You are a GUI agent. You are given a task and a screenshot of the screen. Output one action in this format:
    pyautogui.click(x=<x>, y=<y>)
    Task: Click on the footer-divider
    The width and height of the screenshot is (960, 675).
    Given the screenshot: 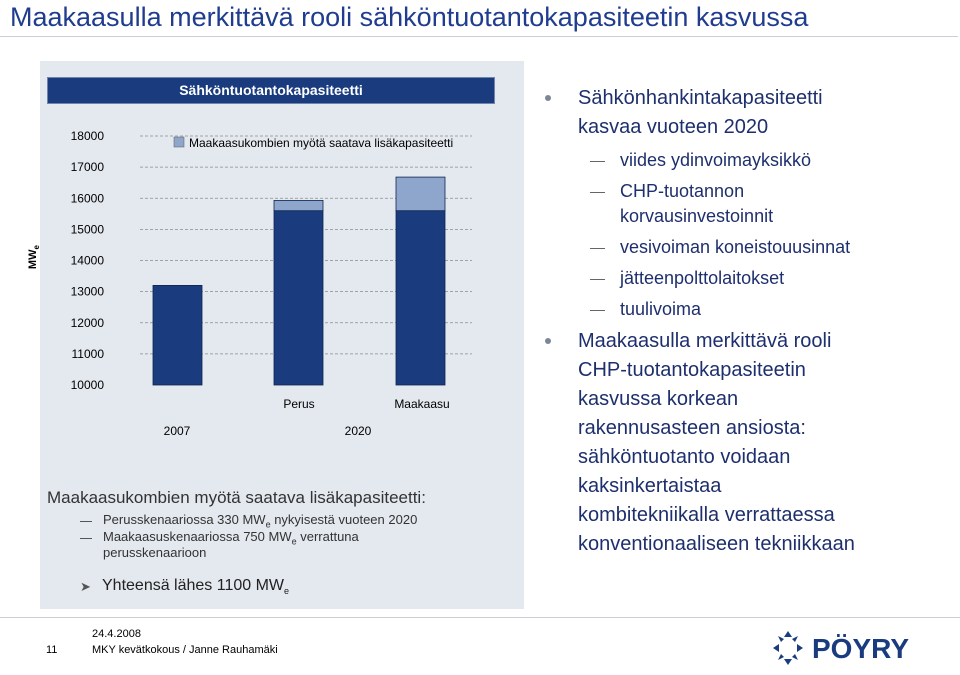 What is the action you would take?
    pyautogui.click(x=480, y=617)
    